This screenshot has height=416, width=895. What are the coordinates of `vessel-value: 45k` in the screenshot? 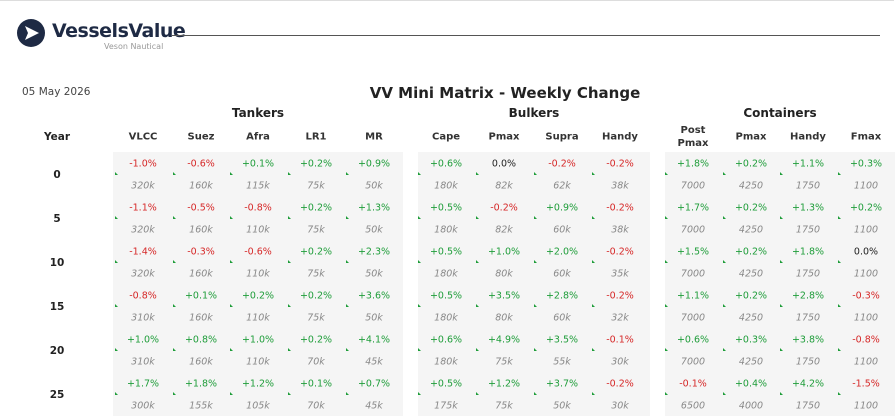 It's located at (374, 406).